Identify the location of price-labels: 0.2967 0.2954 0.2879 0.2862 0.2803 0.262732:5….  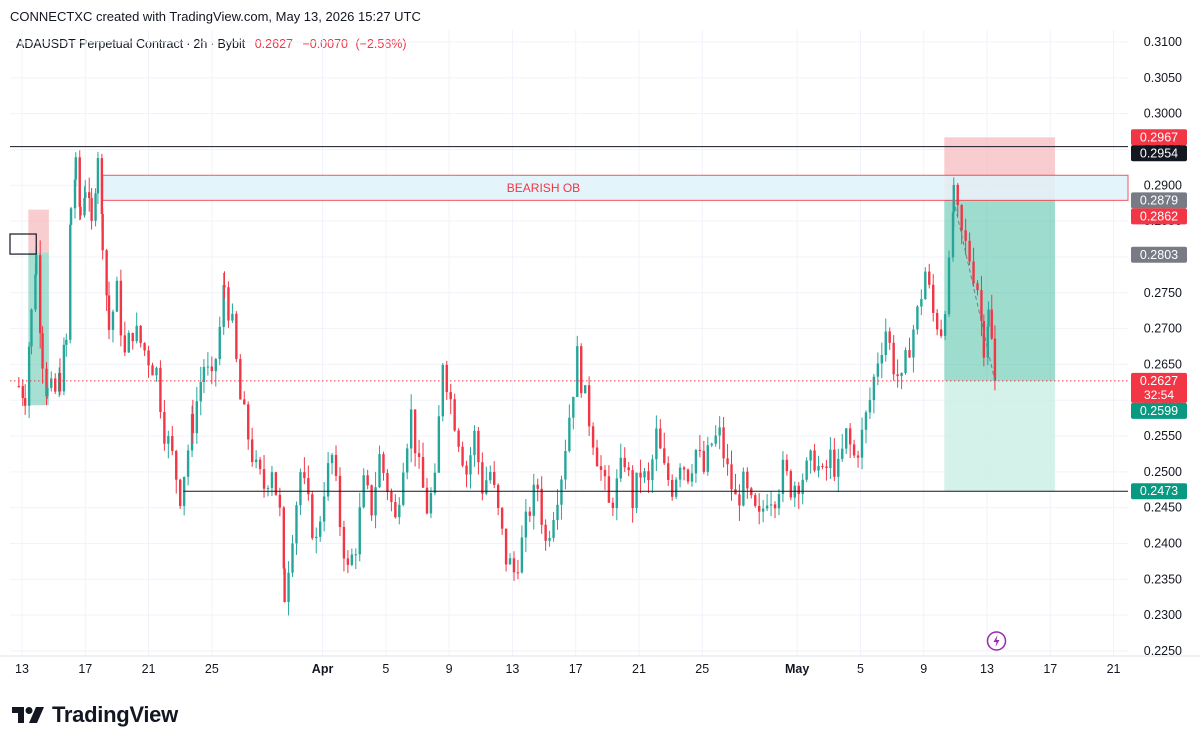
(1159, 314).